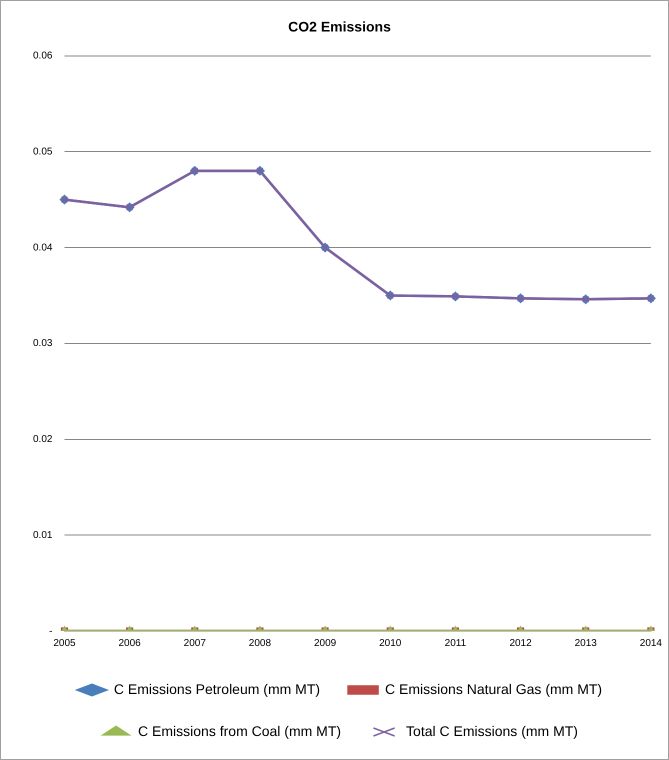  What do you see at coordinates (455, 643) in the screenshot?
I see `x-tick-label: 2011` at bounding box center [455, 643].